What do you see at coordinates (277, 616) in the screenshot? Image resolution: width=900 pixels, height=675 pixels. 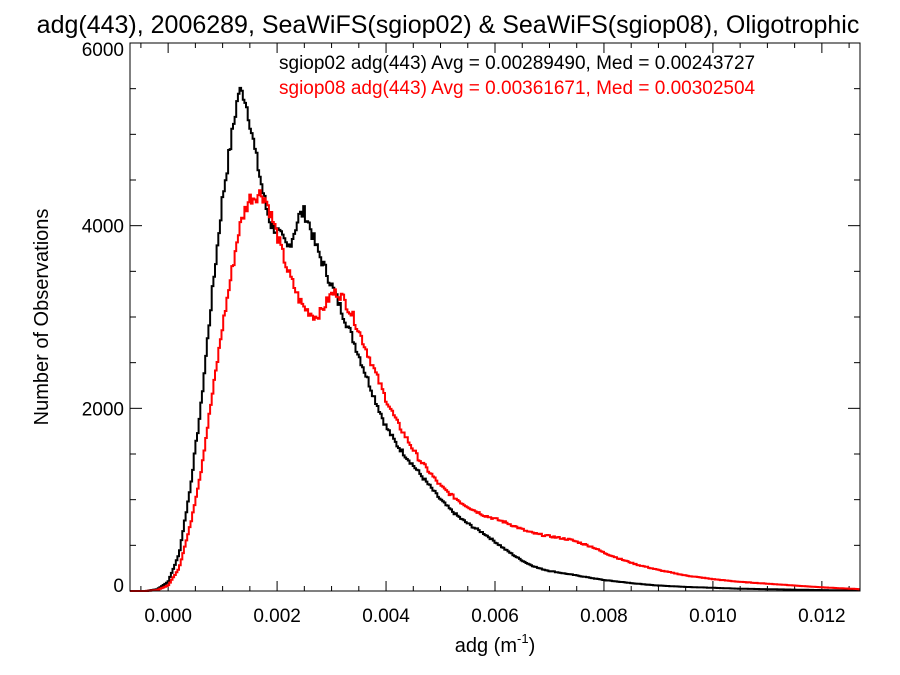 I see `x-tick-label: 0.002` at bounding box center [277, 616].